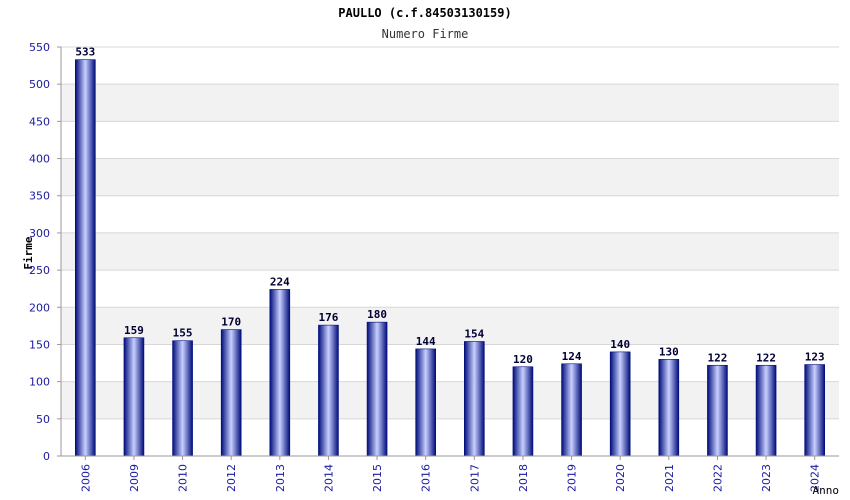  I want to click on y-tick-label: 300, so click(39, 233).